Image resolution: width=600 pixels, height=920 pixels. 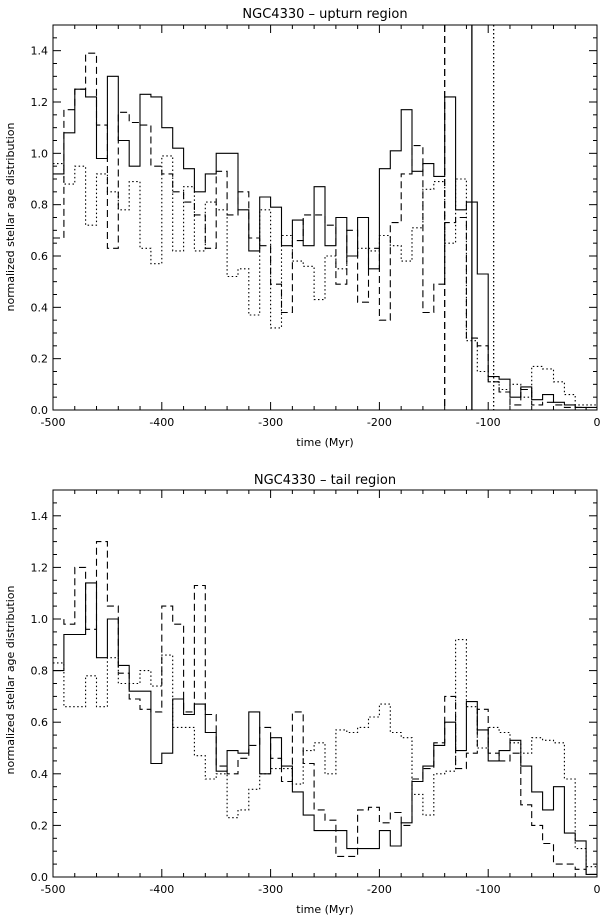 What do you see at coordinates (40, 774) in the screenshot?
I see `tail-panel-ytick-label: 0.4` at bounding box center [40, 774].